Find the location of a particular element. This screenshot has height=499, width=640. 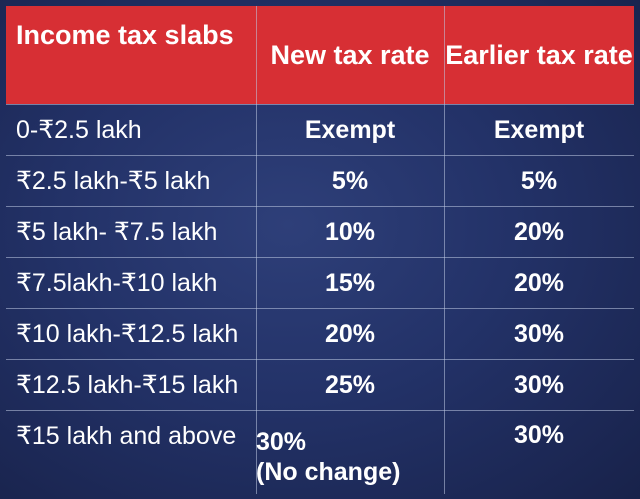

slab-cell: ₹5 lakh- ₹7.5 lakh is located at coordinates (117, 232).